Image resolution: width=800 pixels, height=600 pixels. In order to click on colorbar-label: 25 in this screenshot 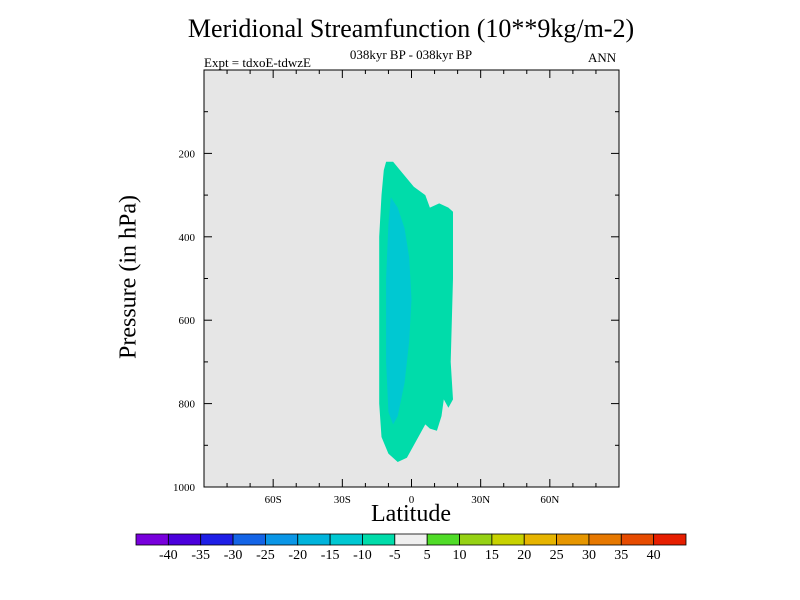, I will do `click(557, 555)`.